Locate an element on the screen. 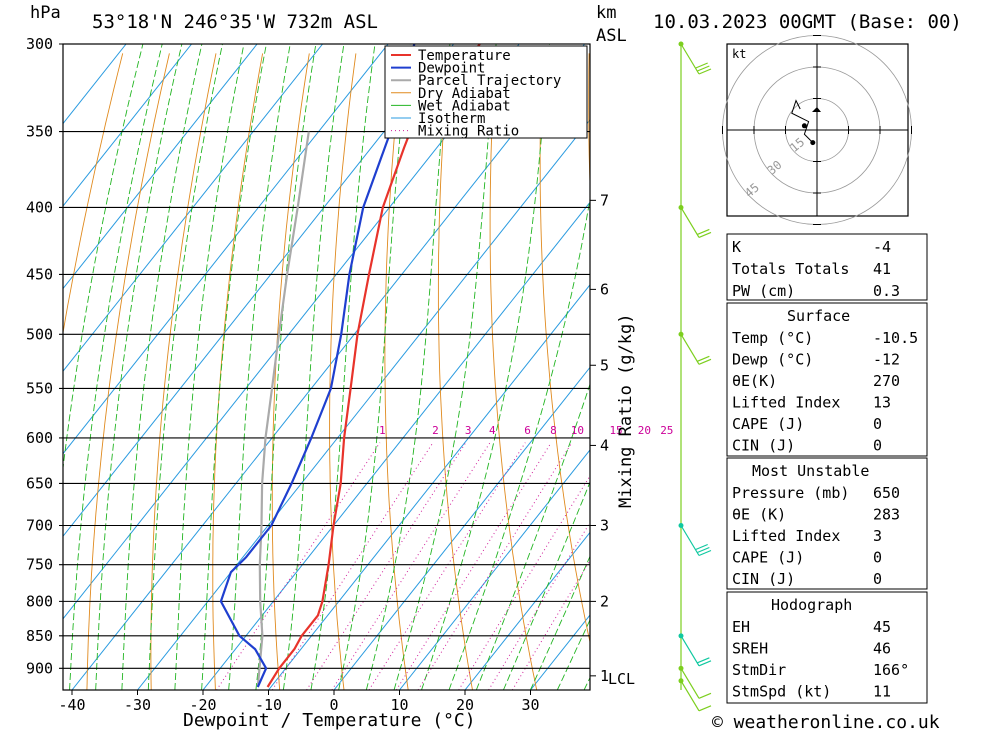 The height and width of the screenshot is (733, 1000). credit-text: © weatheronline.co.uk is located at coordinates (826, 722).